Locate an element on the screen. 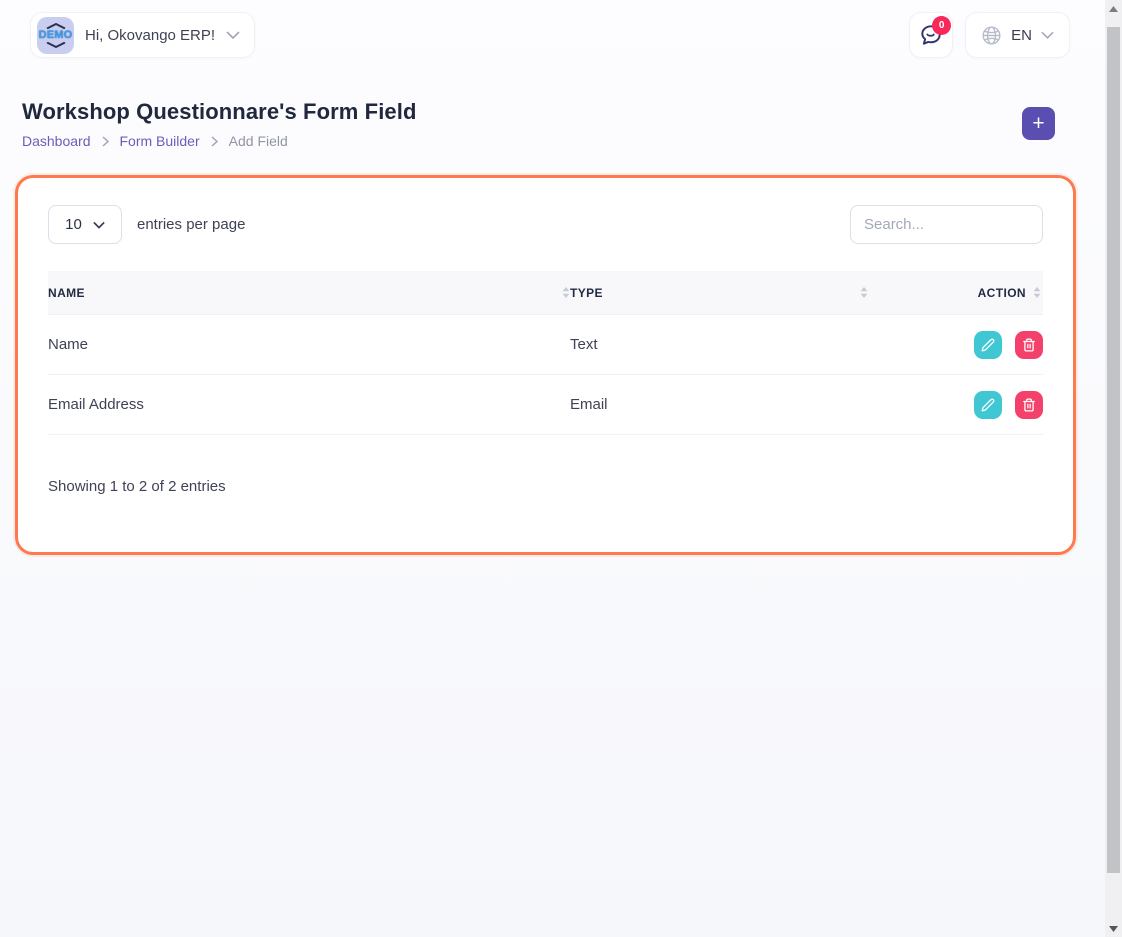 Image resolution: width=1122 pixels, height=937 pixels. breadcrumb-dashboard: Dashboard is located at coordinates (56, 141).